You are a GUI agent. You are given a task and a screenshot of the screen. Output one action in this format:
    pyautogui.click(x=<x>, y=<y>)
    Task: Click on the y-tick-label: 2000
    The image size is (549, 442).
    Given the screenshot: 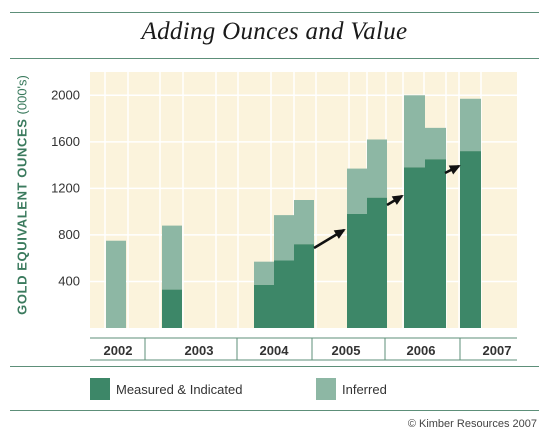 What is the action you would take?
    pyautogui.click(x=65, y=94)
    